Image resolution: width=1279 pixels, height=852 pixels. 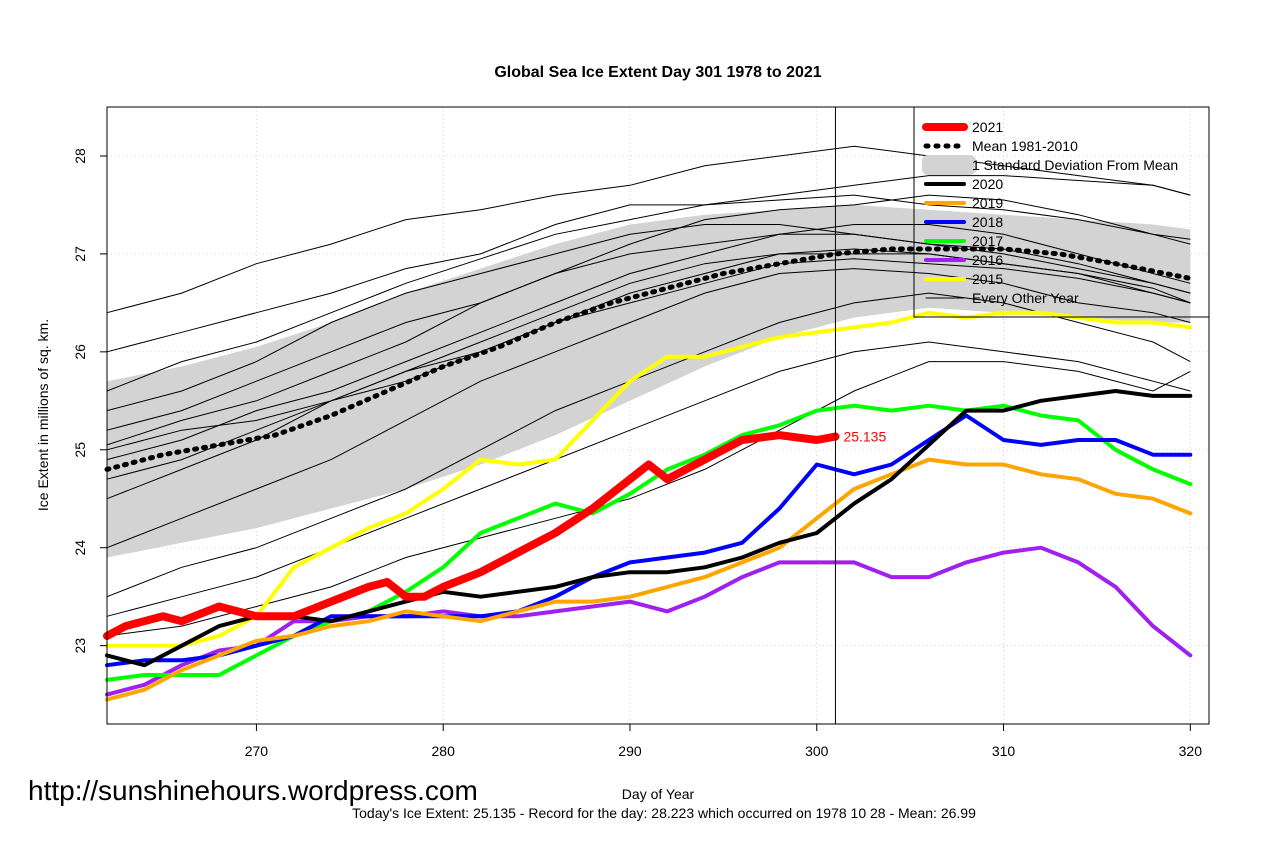 What do you see at coordinates (80, 646) in the screenshot?
I see `y-tick-label: 23` at bounding box center [80, 646].